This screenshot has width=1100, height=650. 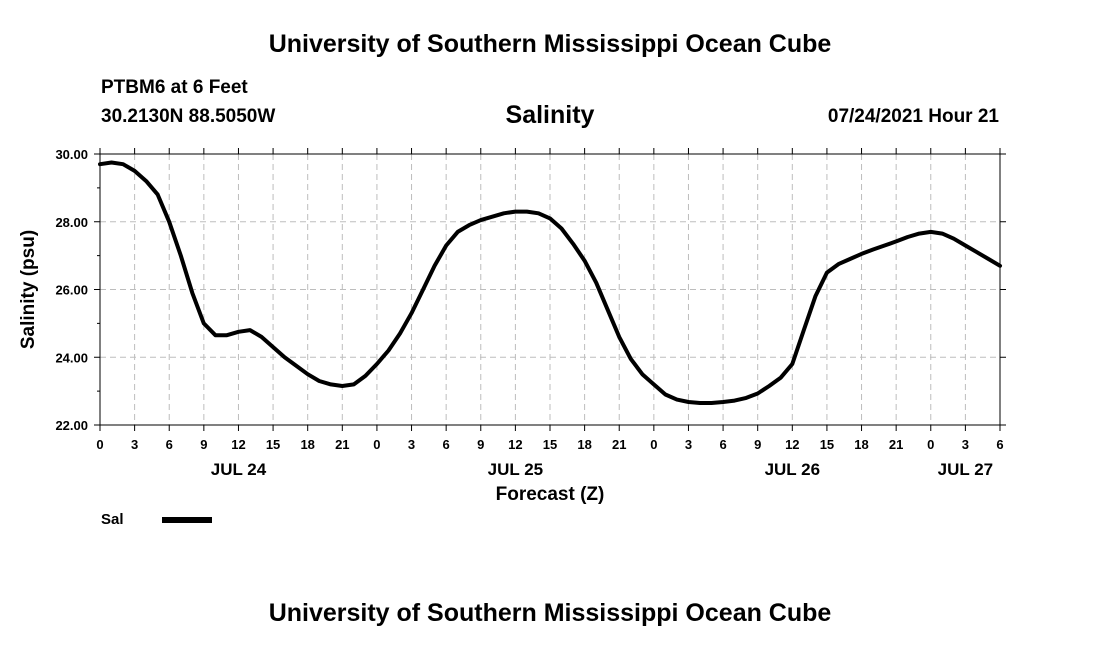 What do you see at coordinates (239, 469) in the screenshot?
I see `x-day-label: JUL 24` at bounding box center [239, 469].